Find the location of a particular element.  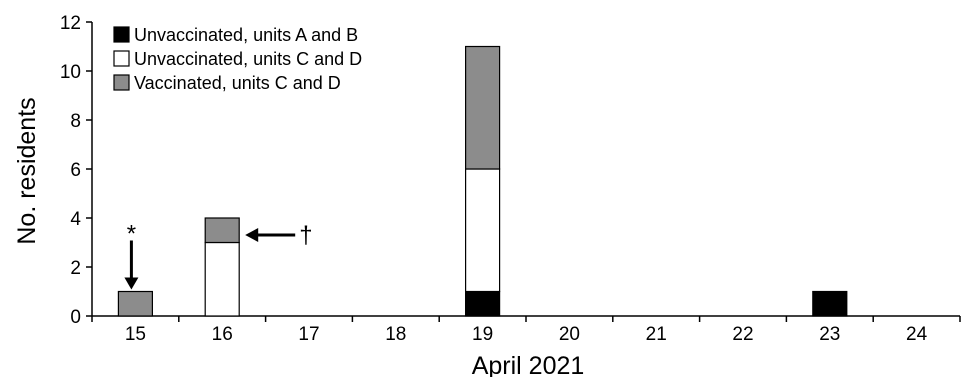

y-tick-label: 2 is located at coordinates (75, 268).